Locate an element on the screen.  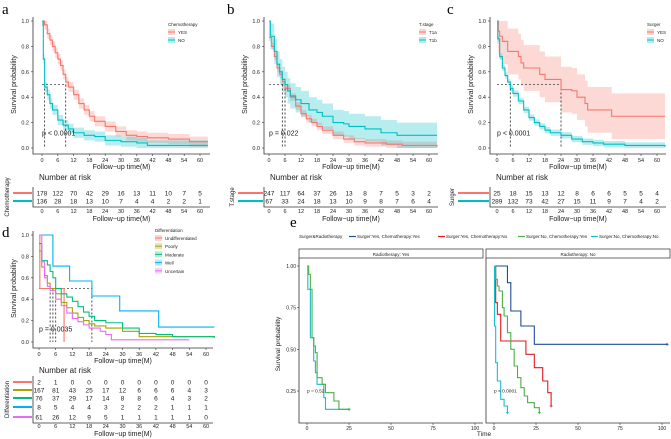
legend-label: Well is located at coordinates (169, 263).